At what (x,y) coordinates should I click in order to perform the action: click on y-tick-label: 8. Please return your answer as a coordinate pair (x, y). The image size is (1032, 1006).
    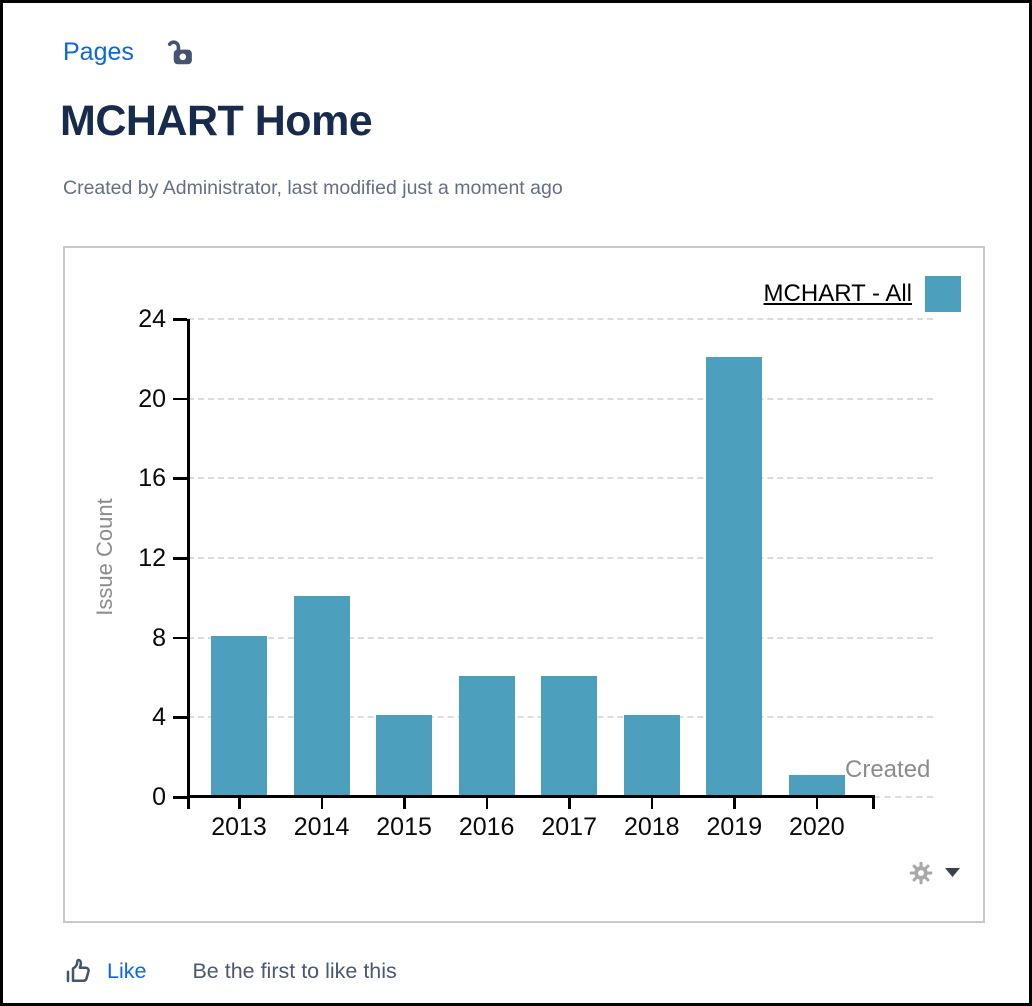
    Looking at the image, I should click on (159, 637).